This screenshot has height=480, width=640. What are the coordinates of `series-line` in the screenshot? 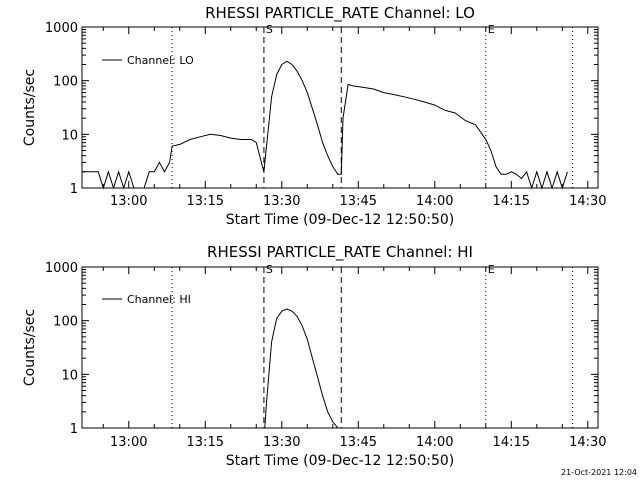 It's located at (301, 368).